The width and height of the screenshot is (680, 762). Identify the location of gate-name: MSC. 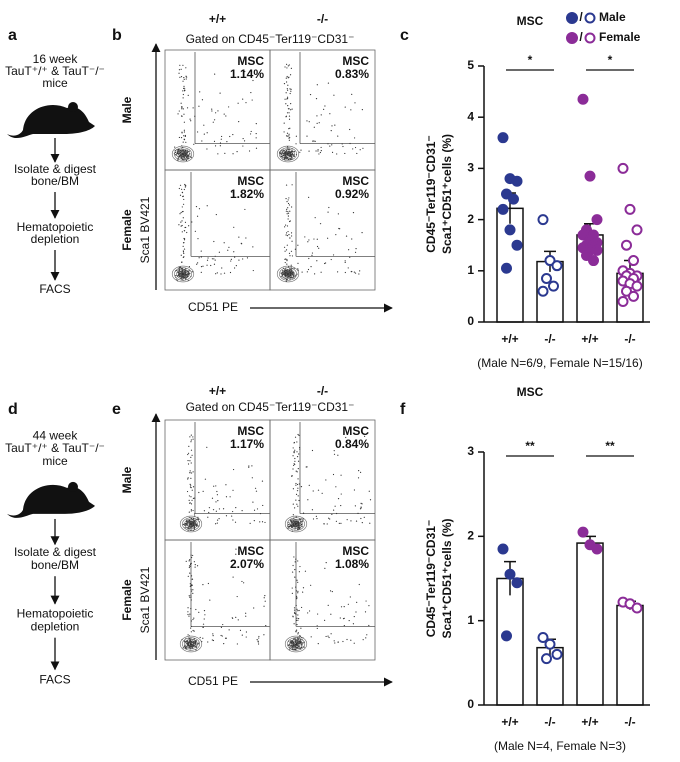
(250, 431).